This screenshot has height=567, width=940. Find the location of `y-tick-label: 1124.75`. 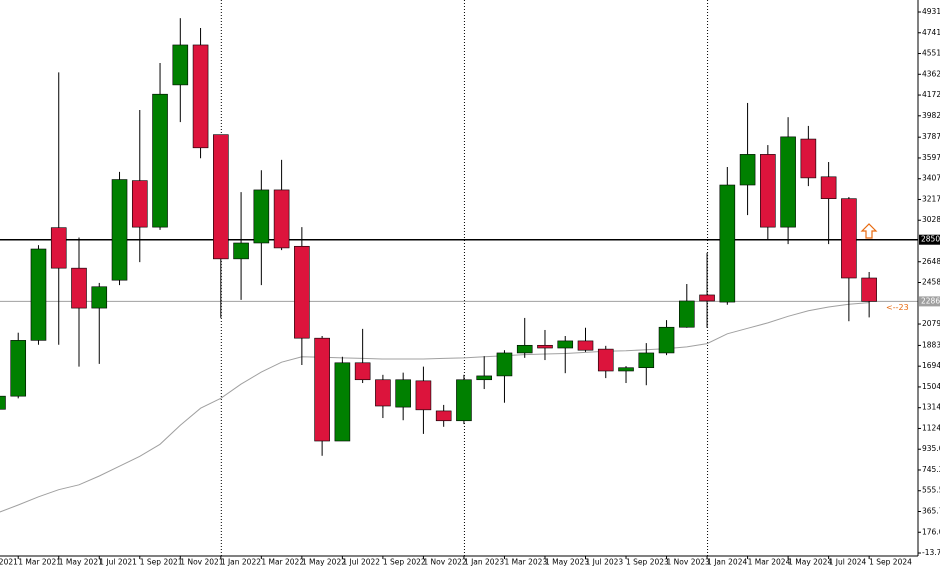

y-tick-label: 1124.75 is located at coordinates (931, 427).